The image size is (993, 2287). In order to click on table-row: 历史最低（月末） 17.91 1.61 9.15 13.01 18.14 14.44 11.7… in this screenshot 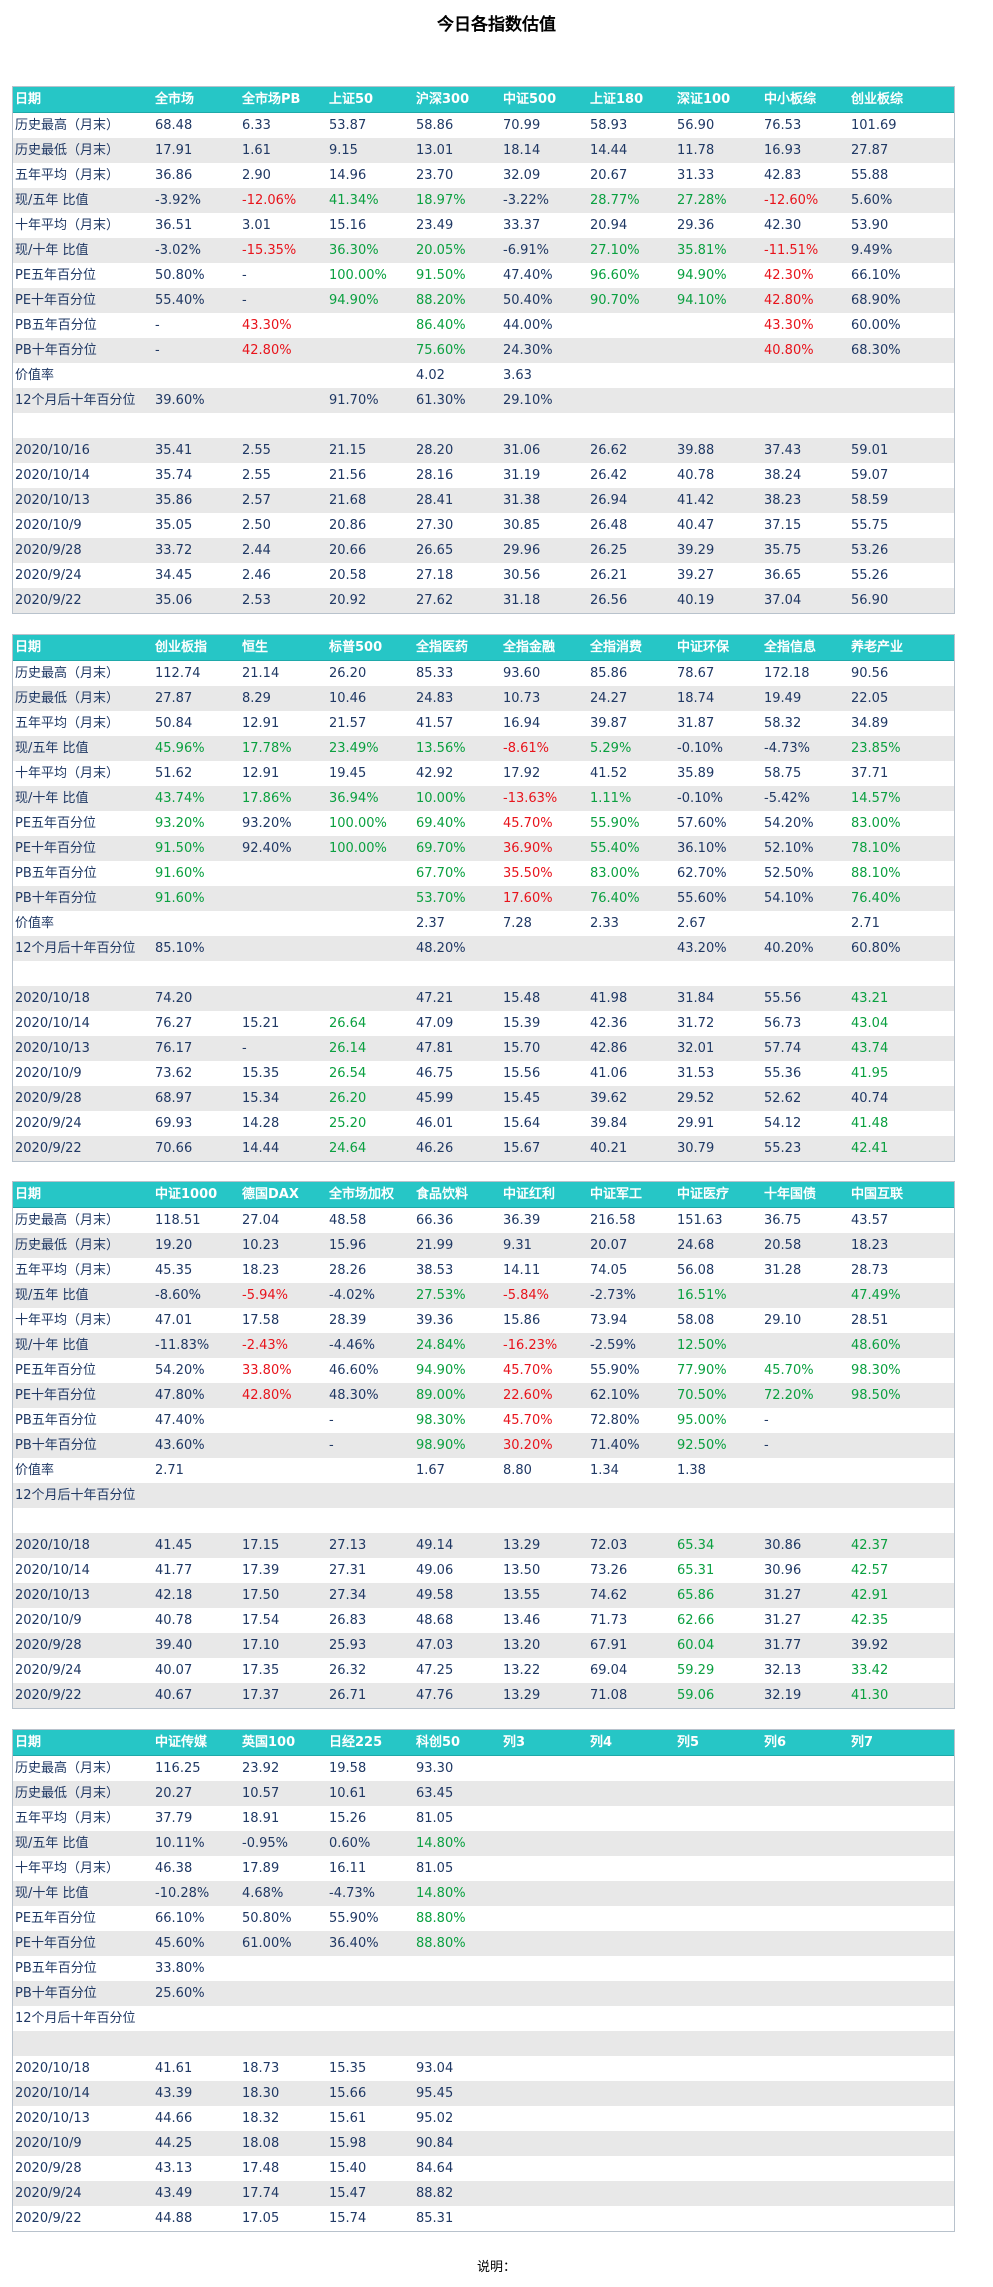, I will do `click(483, 150)`.